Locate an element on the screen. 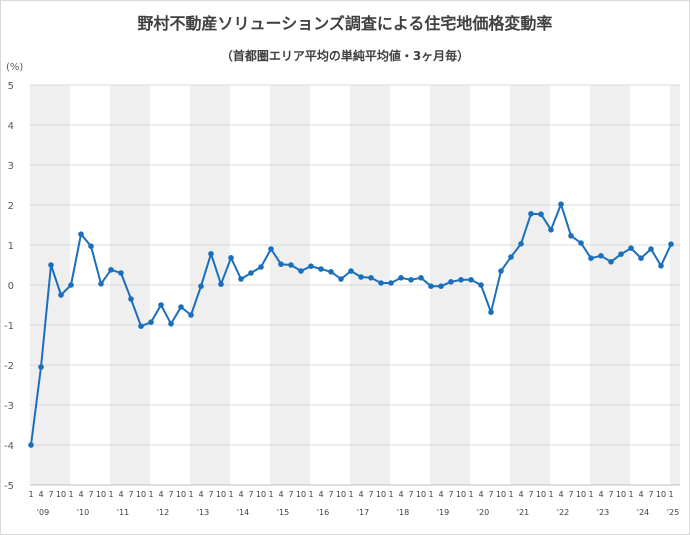 The image size is (690, 535). chart-title: 野村不動産ソリューションズ調査による住宅地価格変動率 is located at coordinates (345, 23).